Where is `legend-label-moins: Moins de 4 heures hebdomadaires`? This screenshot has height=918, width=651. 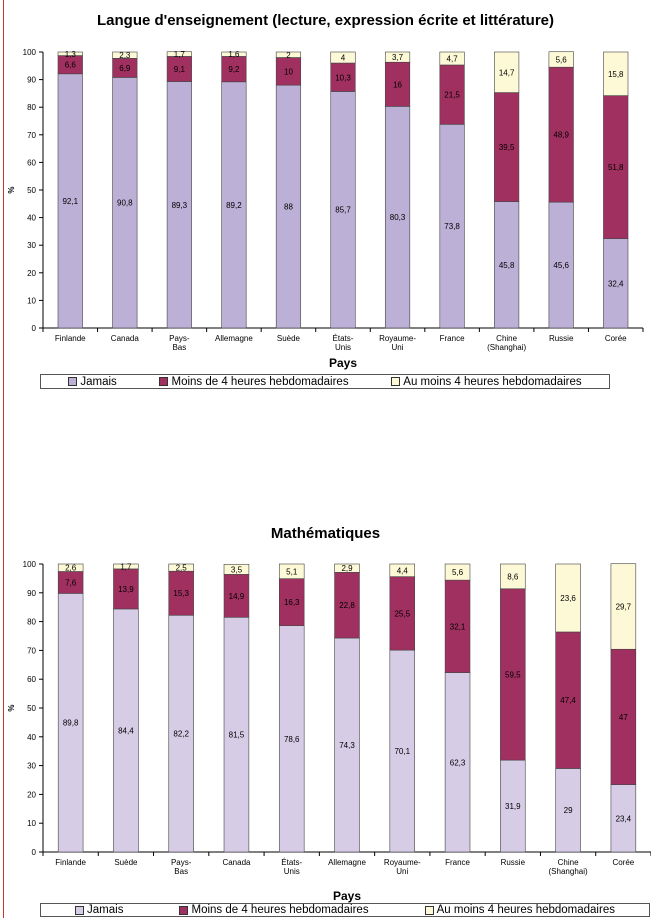
legend-label-moins: Moins de 4 heures hebdomadaires is located at coordinates (280, 910).